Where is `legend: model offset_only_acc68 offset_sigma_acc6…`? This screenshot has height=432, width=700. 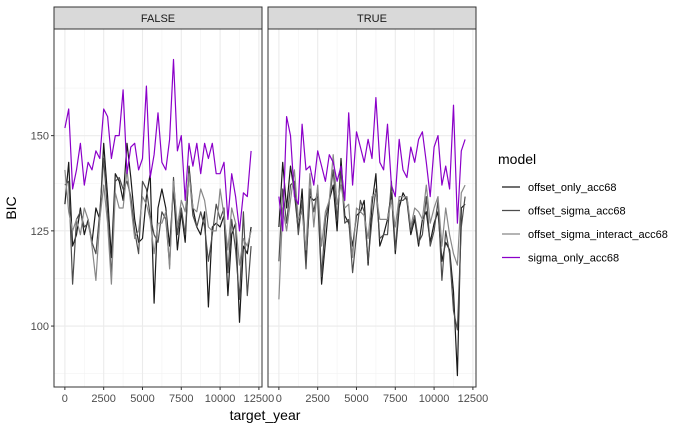
legend: model offset_only_acc68 offset_sigma_acc6… is located at coordinates (583, 208).